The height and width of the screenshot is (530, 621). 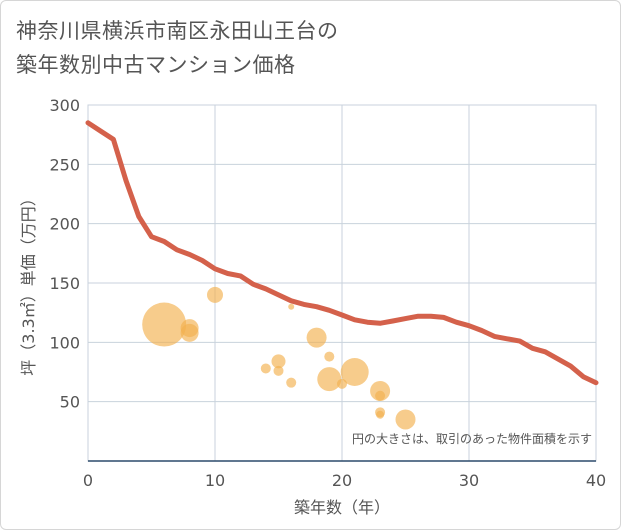 I want to click on y-tick-label: 150, so click(x=64, y=283).